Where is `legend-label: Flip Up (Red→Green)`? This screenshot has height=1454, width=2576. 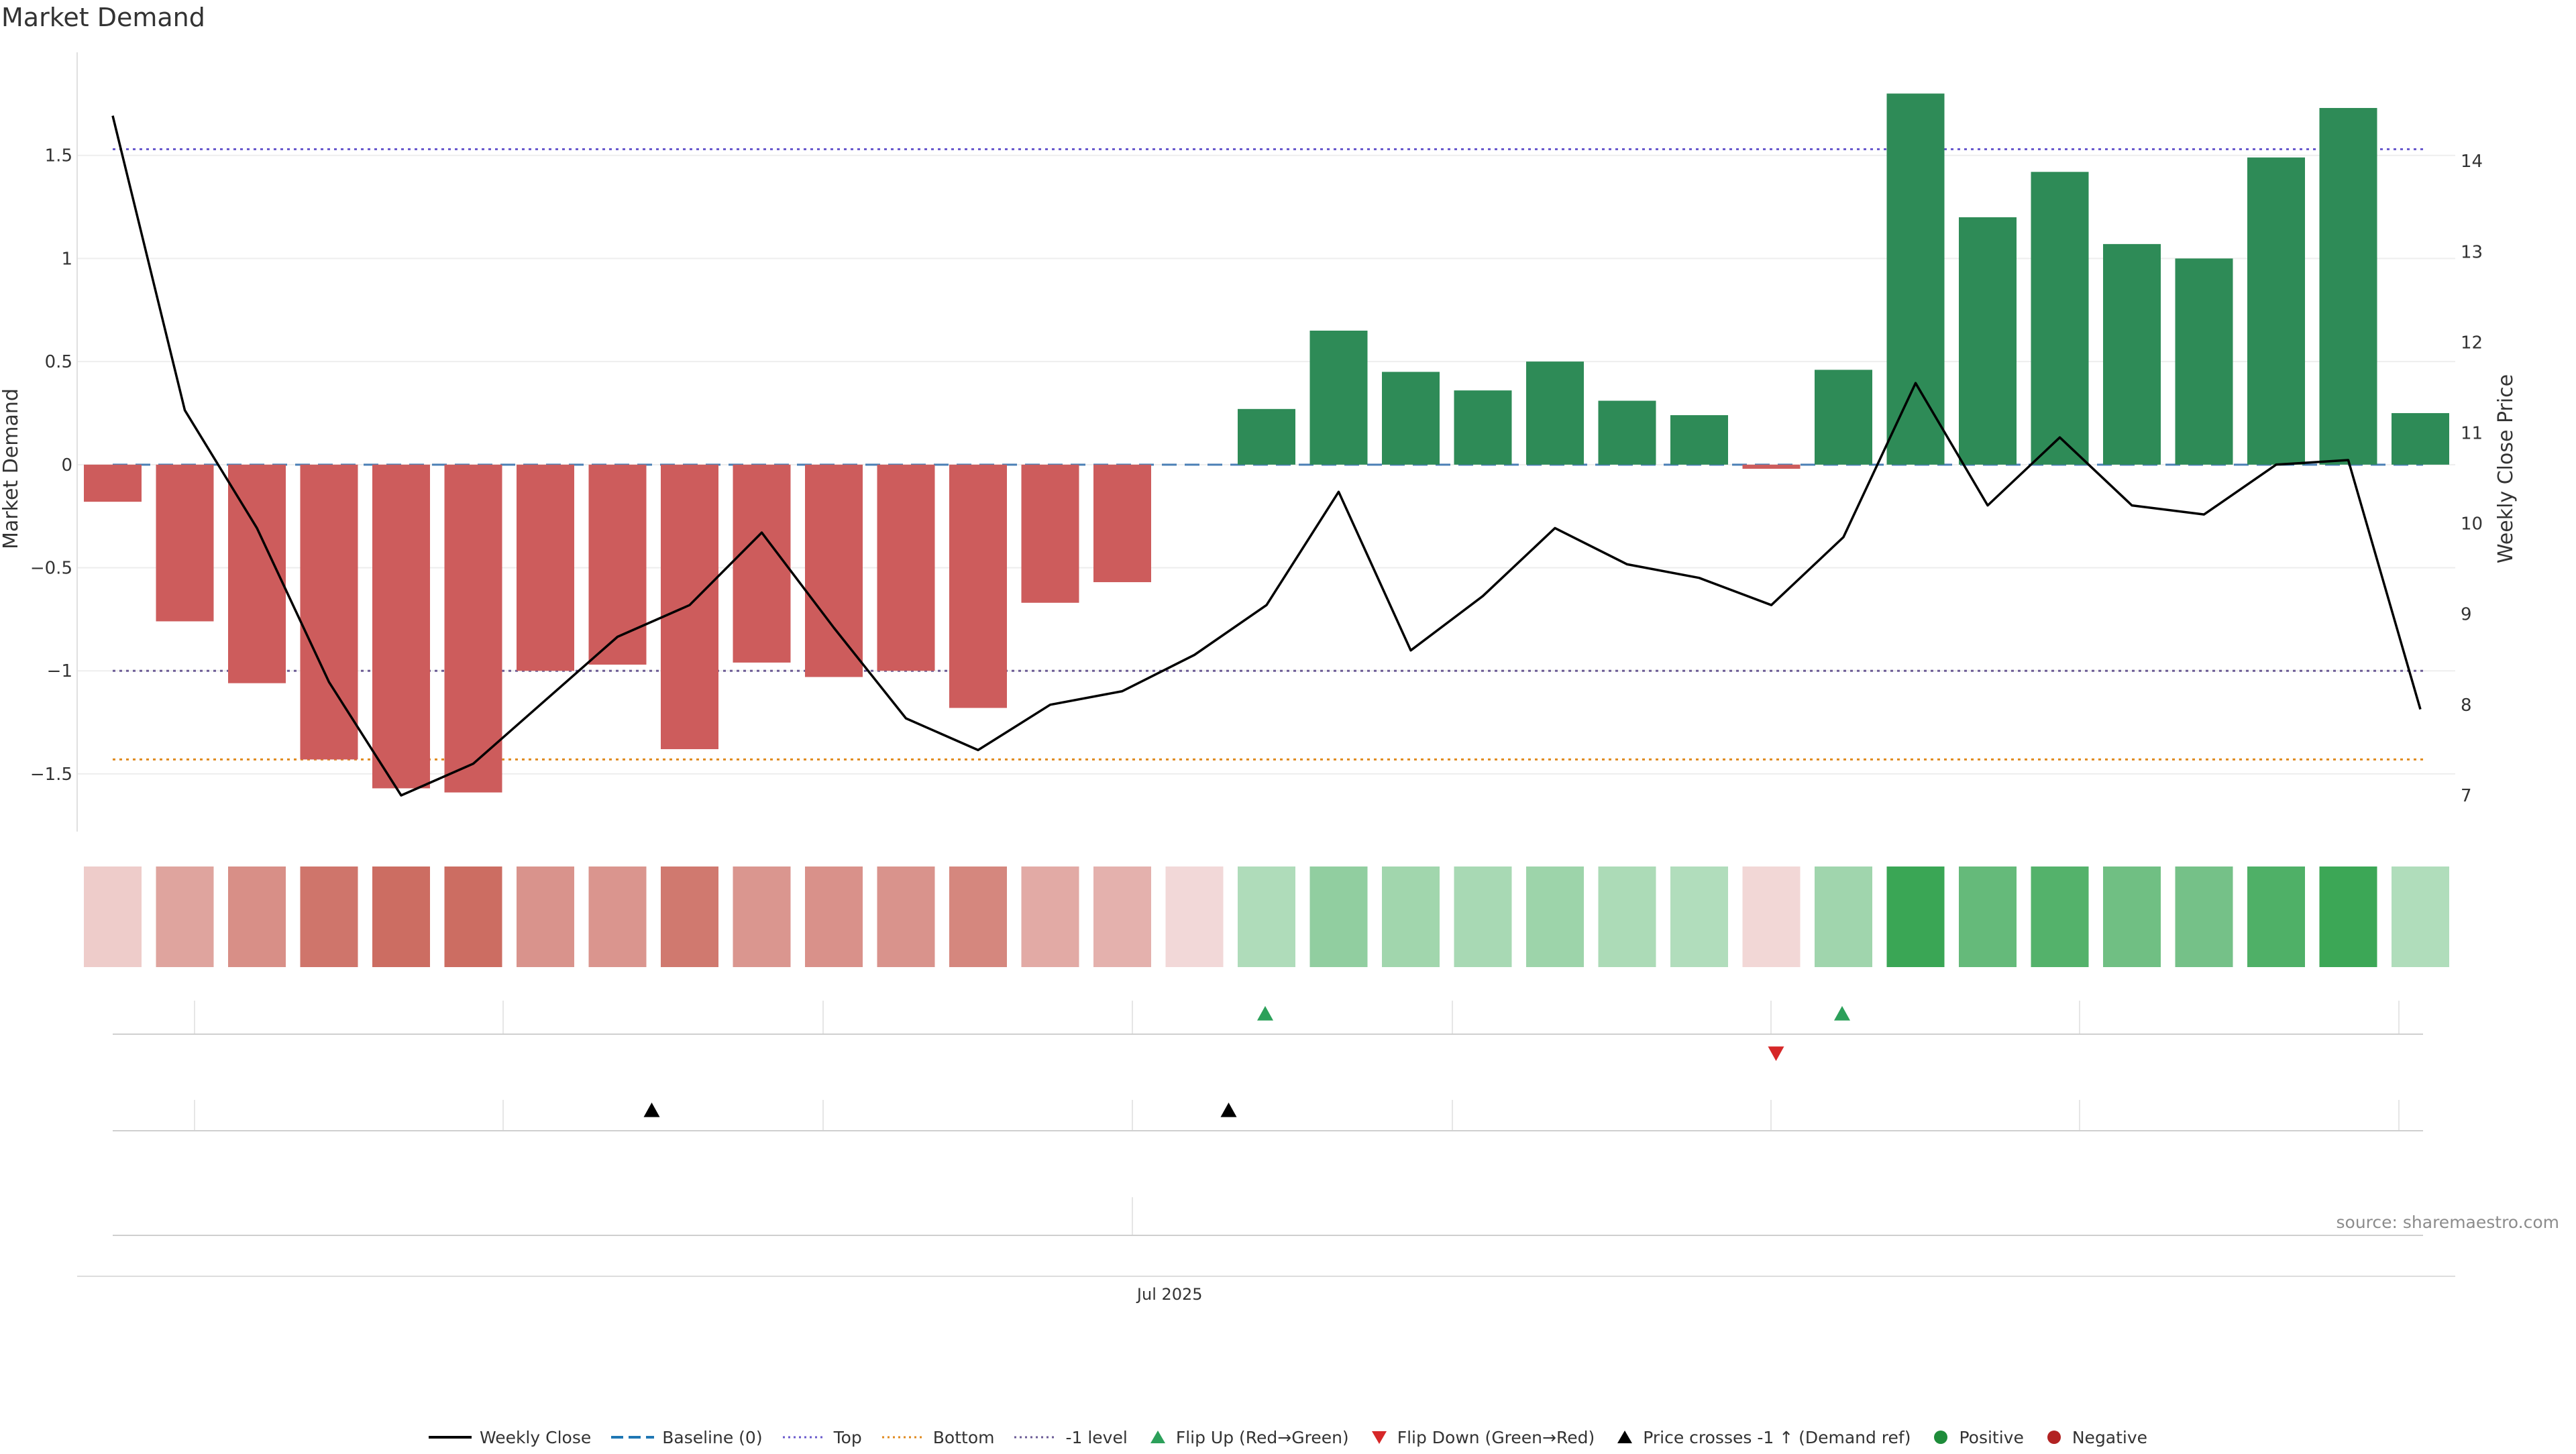 legend-label: Flip Up (Red→Green) is located at coordinates (1262, 1437).